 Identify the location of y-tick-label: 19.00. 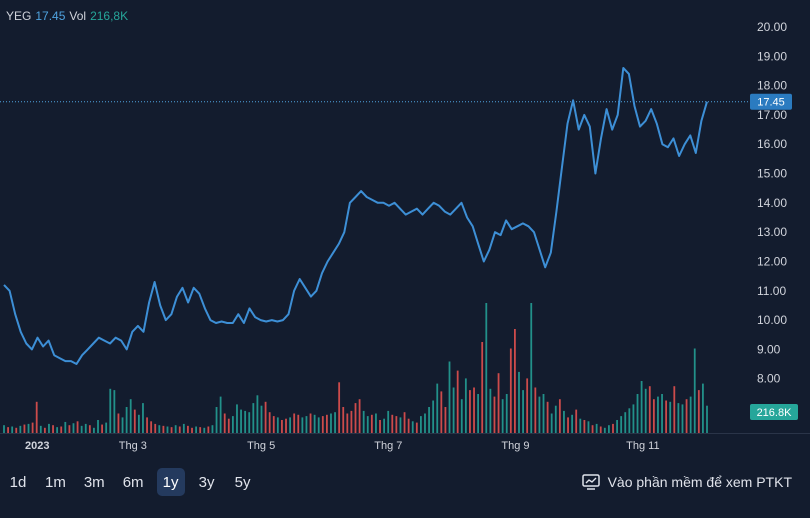
(772, 56).